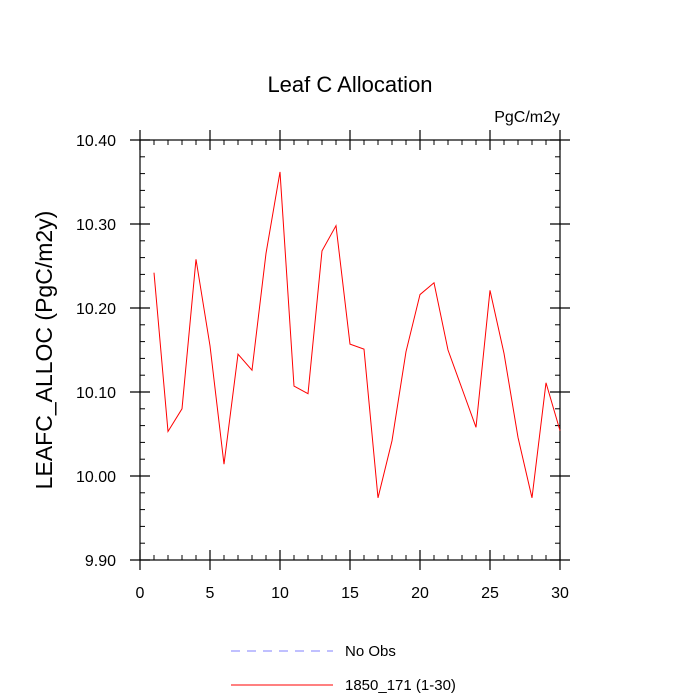  I want to click on y-tick-label: 10.40, so click(96, 141).